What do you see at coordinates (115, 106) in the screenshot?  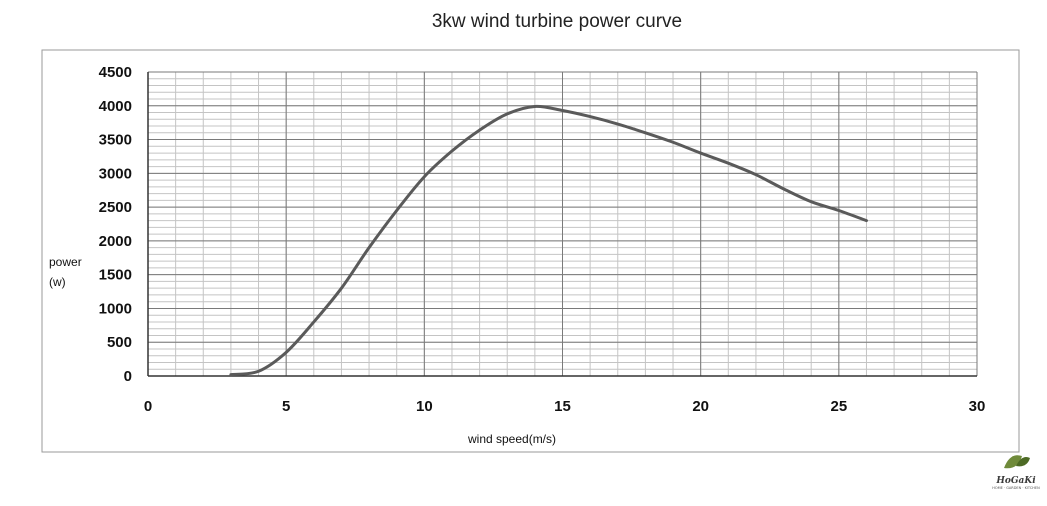 I see `y-tick-label: 4000` at bounding box center [115, 106].